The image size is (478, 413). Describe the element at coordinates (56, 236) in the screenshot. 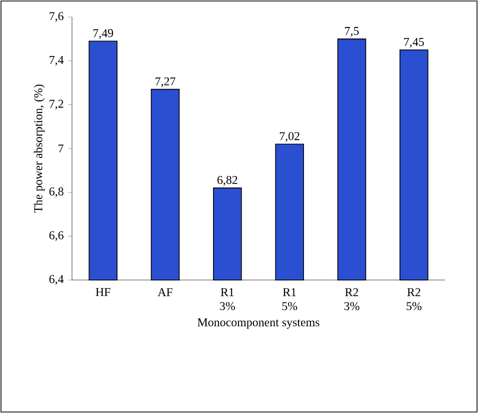

I see `y-tick-label: 6,6` at that location.